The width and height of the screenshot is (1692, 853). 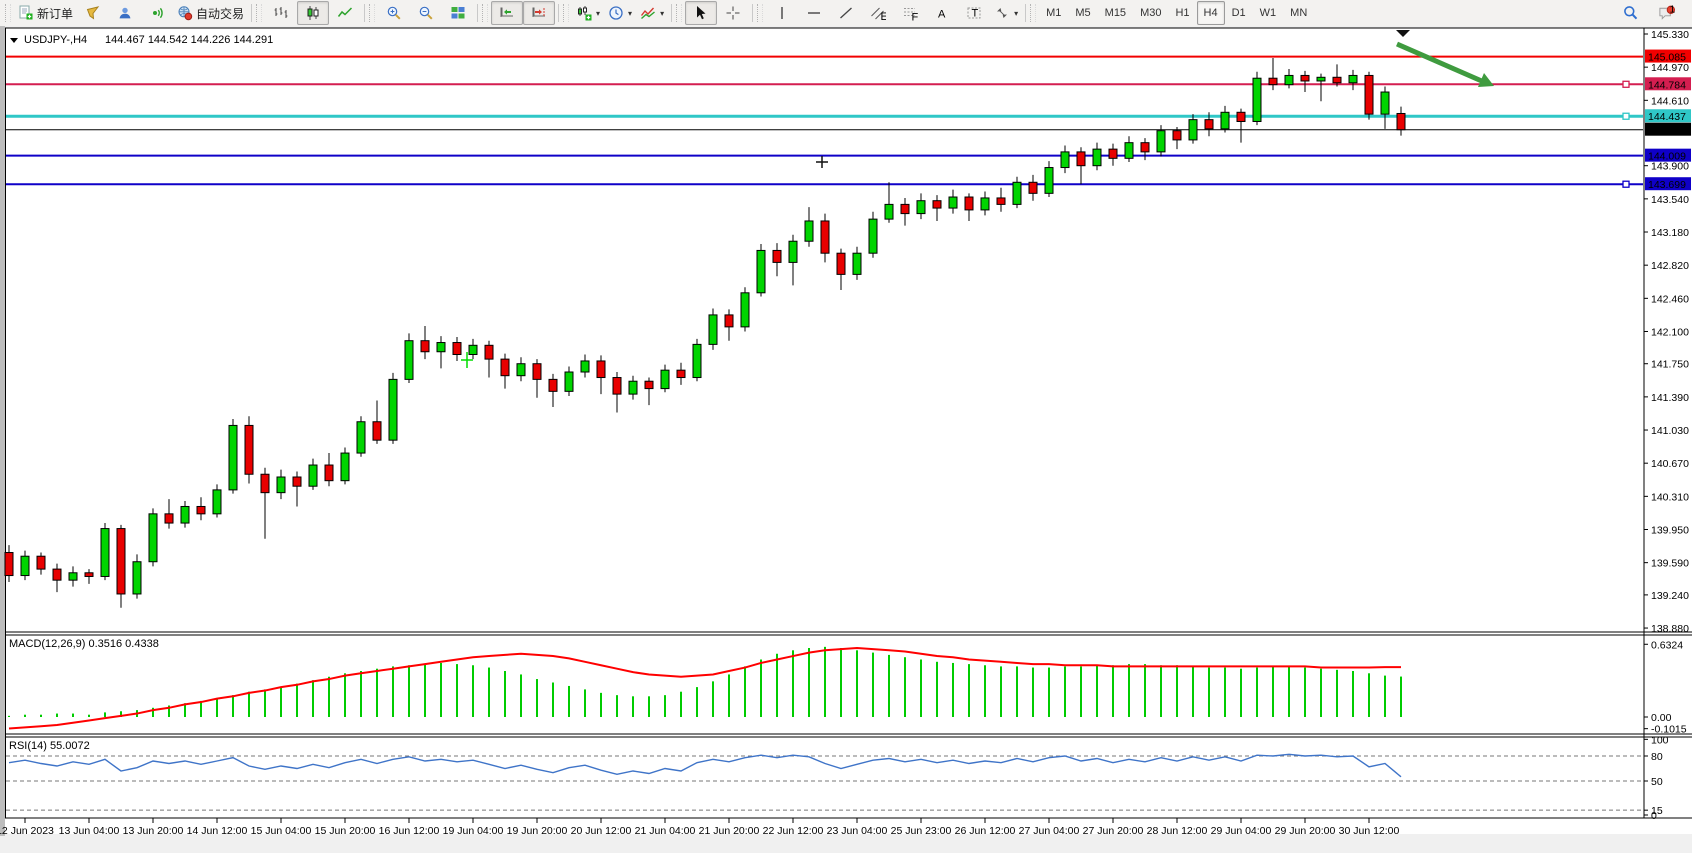 I want to click on trendline-icon, so click(x=846, y=13).